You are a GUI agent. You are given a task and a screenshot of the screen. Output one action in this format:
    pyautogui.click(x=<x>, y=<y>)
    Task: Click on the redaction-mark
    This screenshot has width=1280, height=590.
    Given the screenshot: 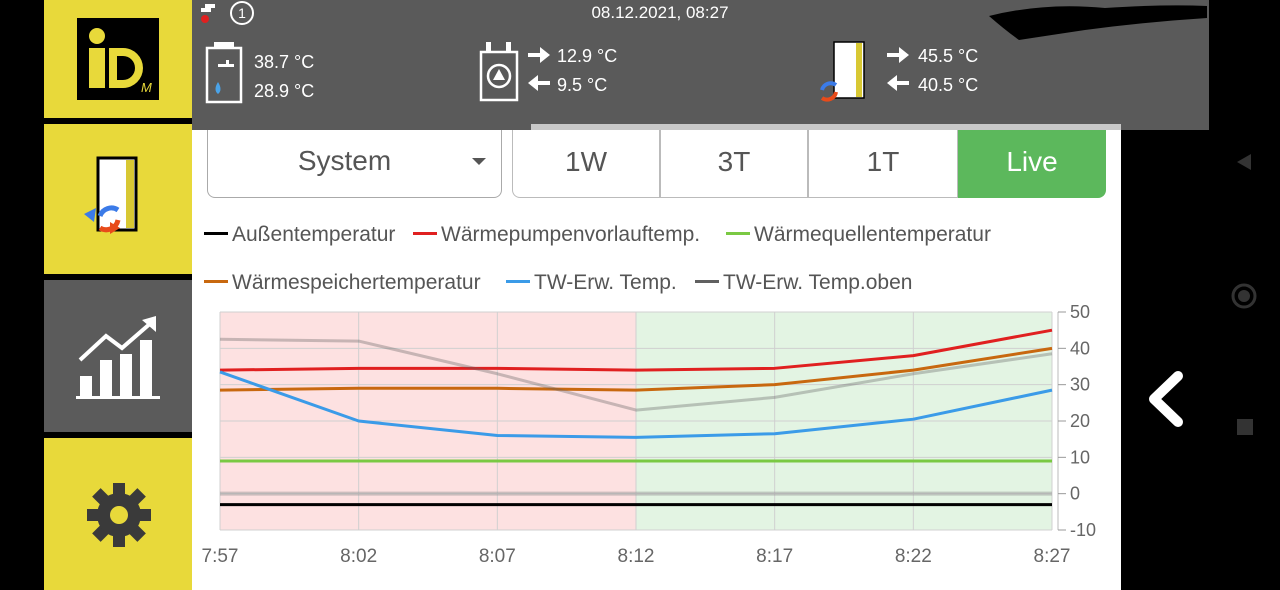 What is the action you would take?
    pyautogui.click(x=1098, y=23)
    